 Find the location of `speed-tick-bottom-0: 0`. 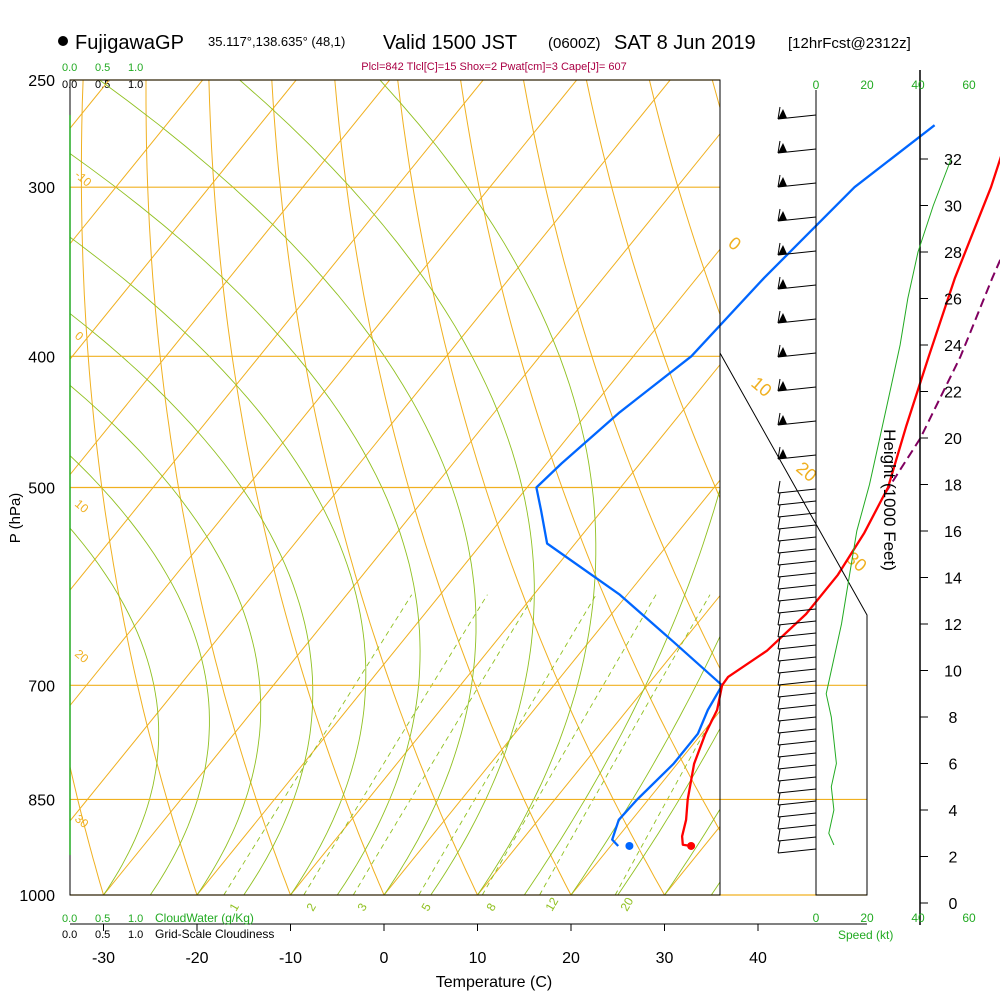

speed-tick-bottom-0: 0 is located at coordinates (816, 918).